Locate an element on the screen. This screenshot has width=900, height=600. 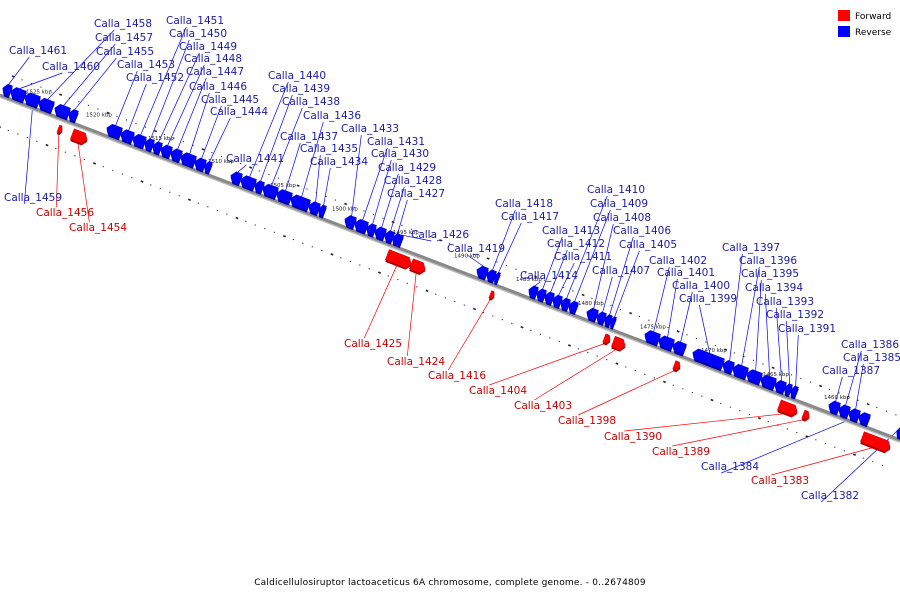
gene-label: Calla_1416 is located at coordinates (457, 376).